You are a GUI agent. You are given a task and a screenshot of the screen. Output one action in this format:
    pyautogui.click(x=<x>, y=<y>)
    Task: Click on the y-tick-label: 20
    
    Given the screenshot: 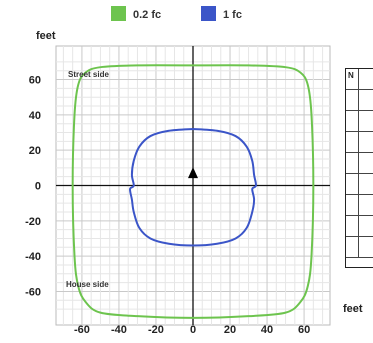 What is the action you would take?
    pyautogui.click(x=35, y=151)
    